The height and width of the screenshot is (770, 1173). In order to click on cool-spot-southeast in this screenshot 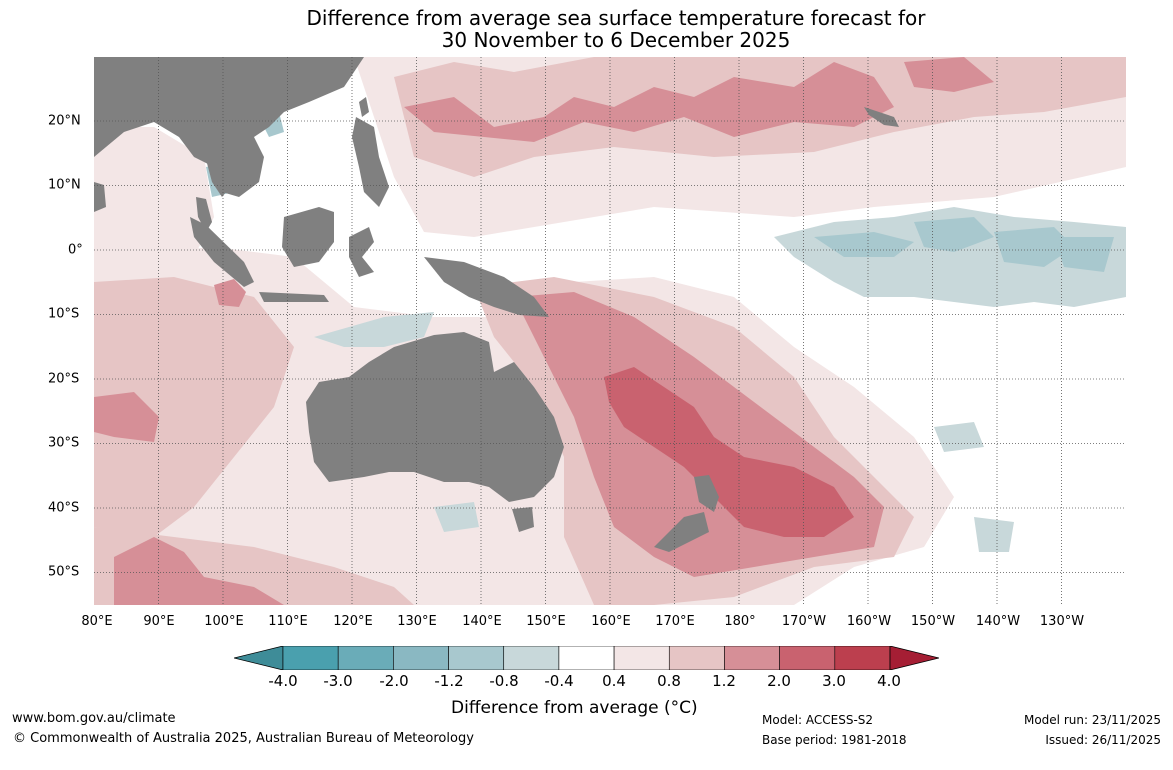, I will do `click(994, 534)`.